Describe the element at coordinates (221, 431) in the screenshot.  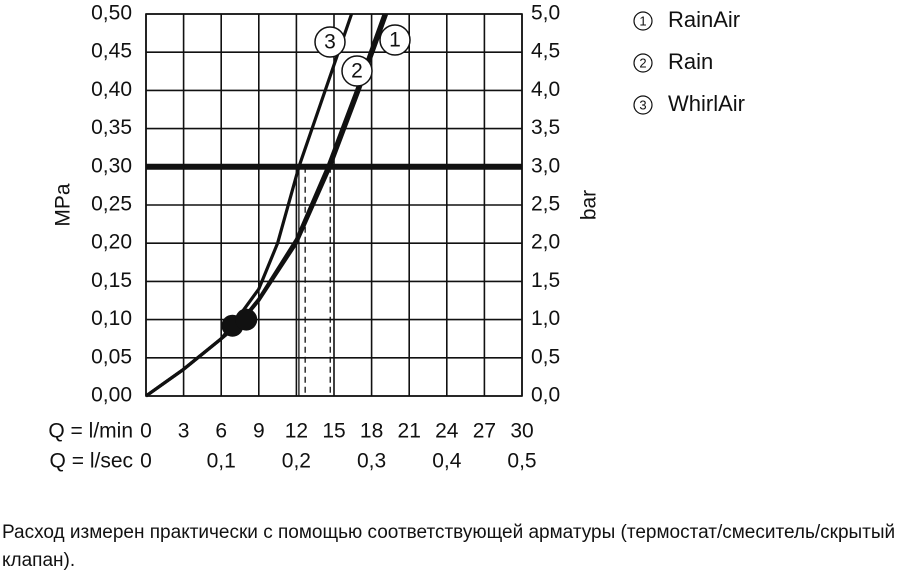
I see `x-tick-label: 6` at that location.